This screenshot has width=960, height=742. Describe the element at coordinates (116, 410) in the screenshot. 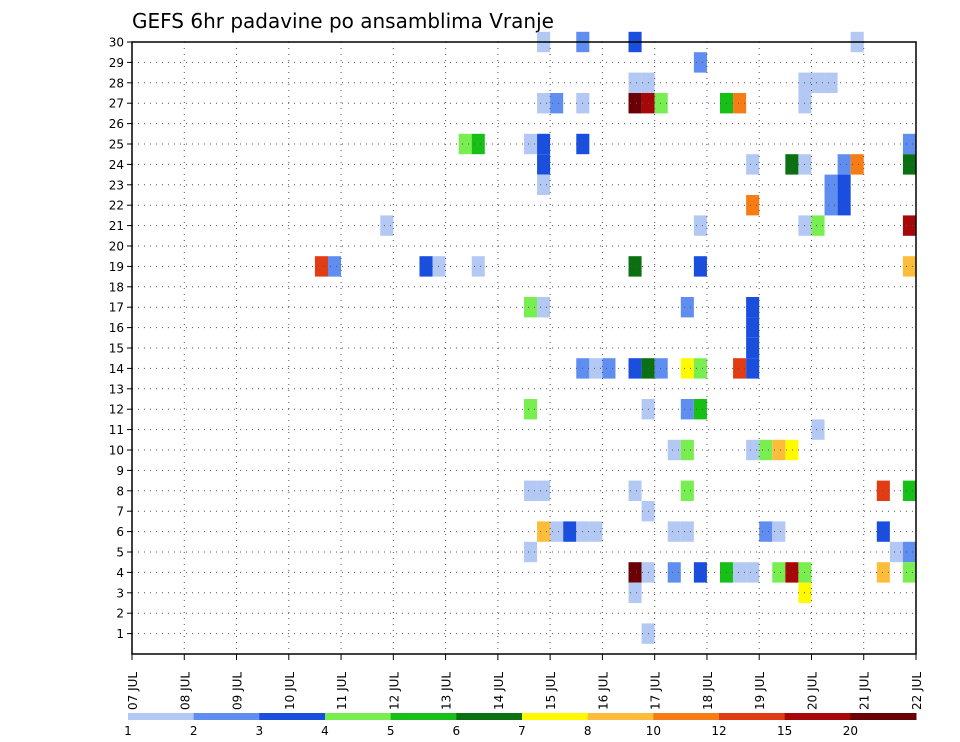

I see `y-tick-label: 12` at that location.